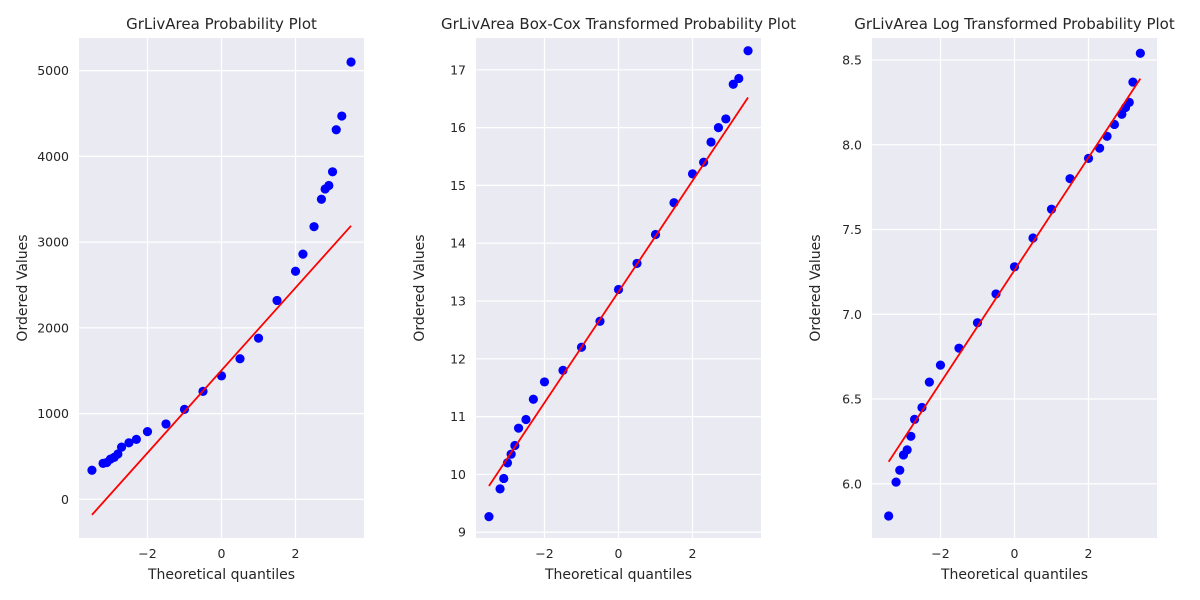 This screenshot has width=1200, height=600. What do you see at coordinates (221, 24) in the screenshot?
I see `chart-title: GrLivArea Probability Plot` at bounding box center [221, 24].